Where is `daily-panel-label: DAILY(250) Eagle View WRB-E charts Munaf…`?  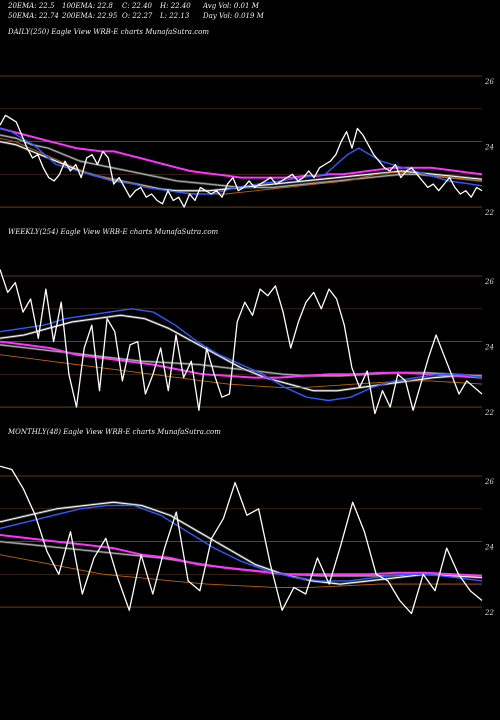 daily-panel-label: DAILY(250) Eagle View WRB-E charts Munaf… is located at coordinates (108, 32).